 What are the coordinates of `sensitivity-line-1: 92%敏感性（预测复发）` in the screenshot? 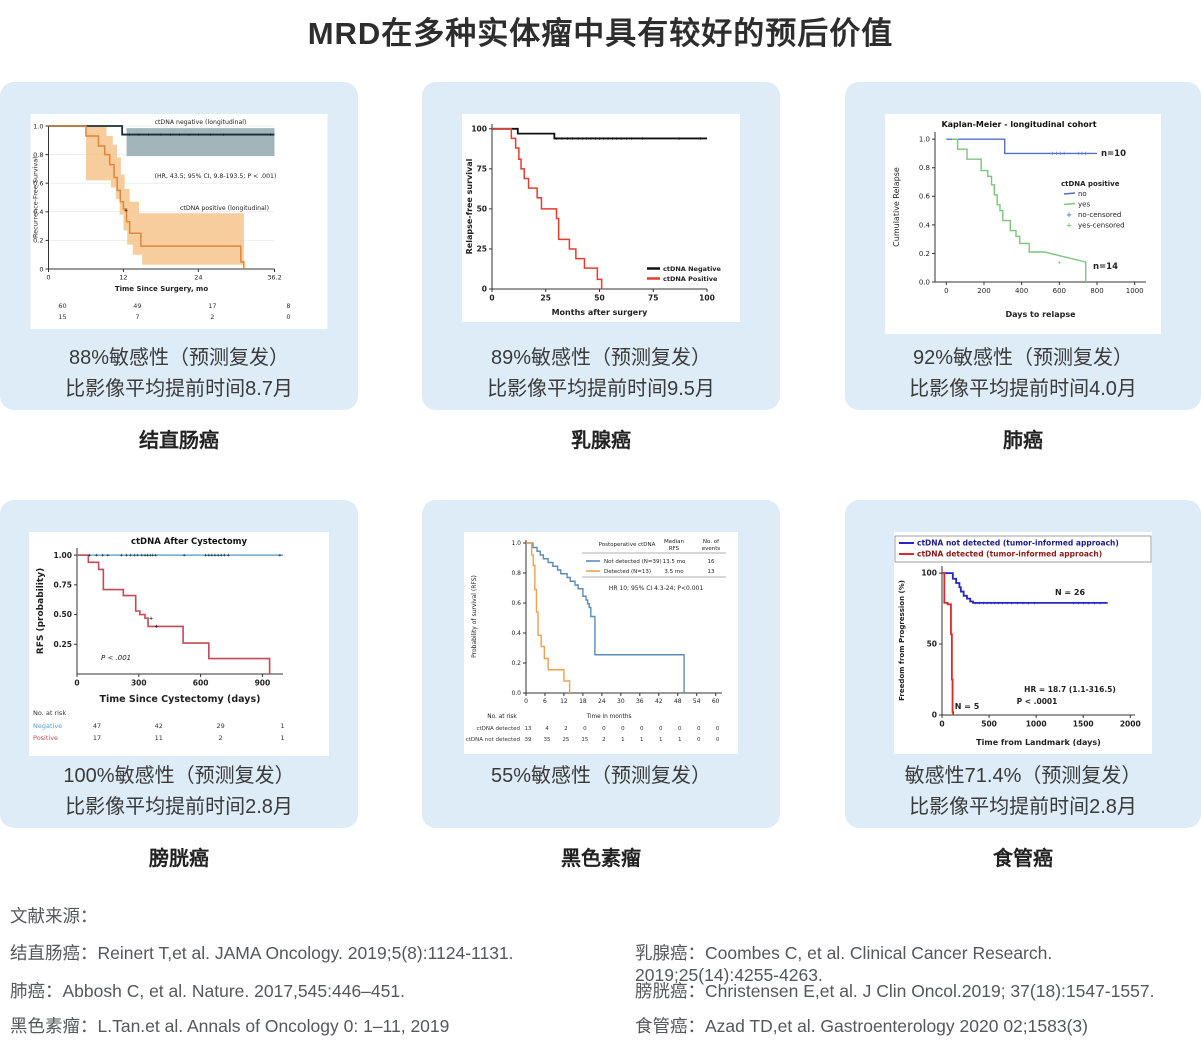 It's located at (1023, 358).